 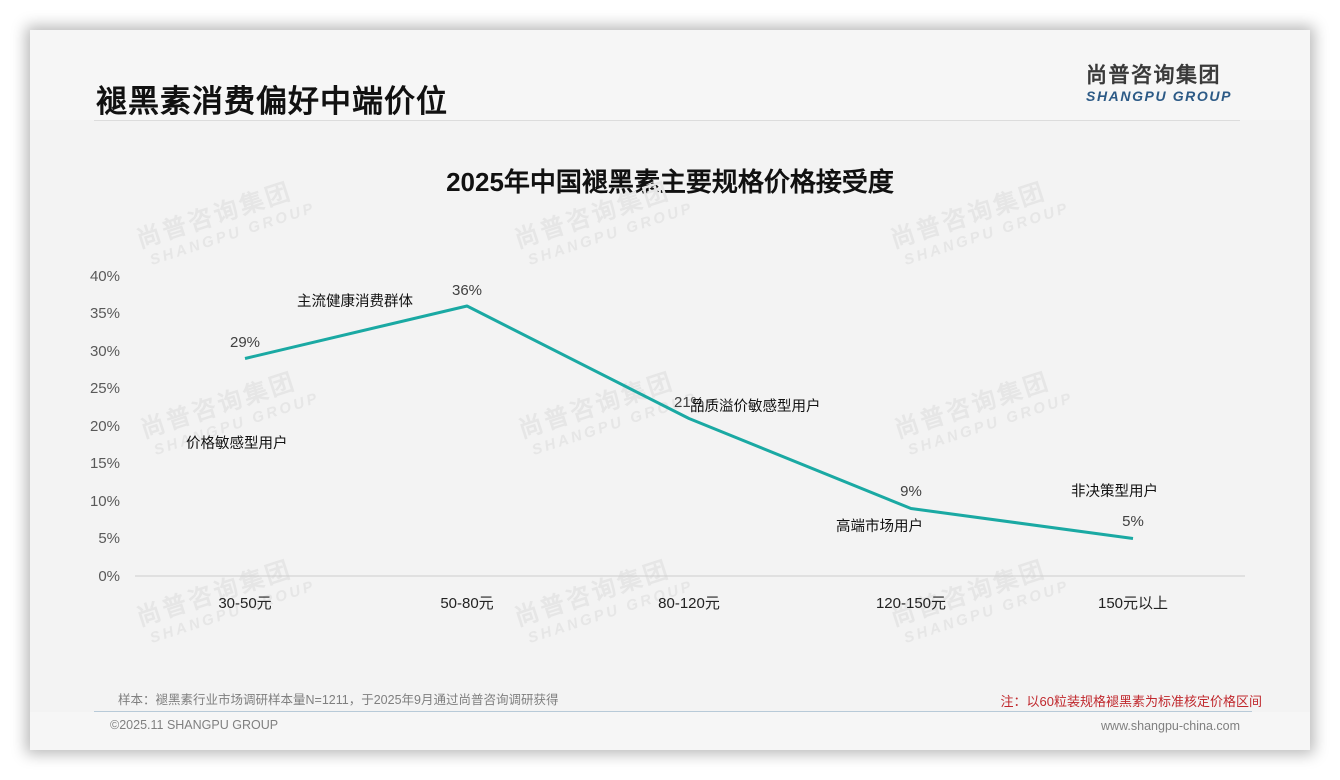 I want to click on logo-cn-text: 尚普咨询集团, so click(x=1153, y=75).